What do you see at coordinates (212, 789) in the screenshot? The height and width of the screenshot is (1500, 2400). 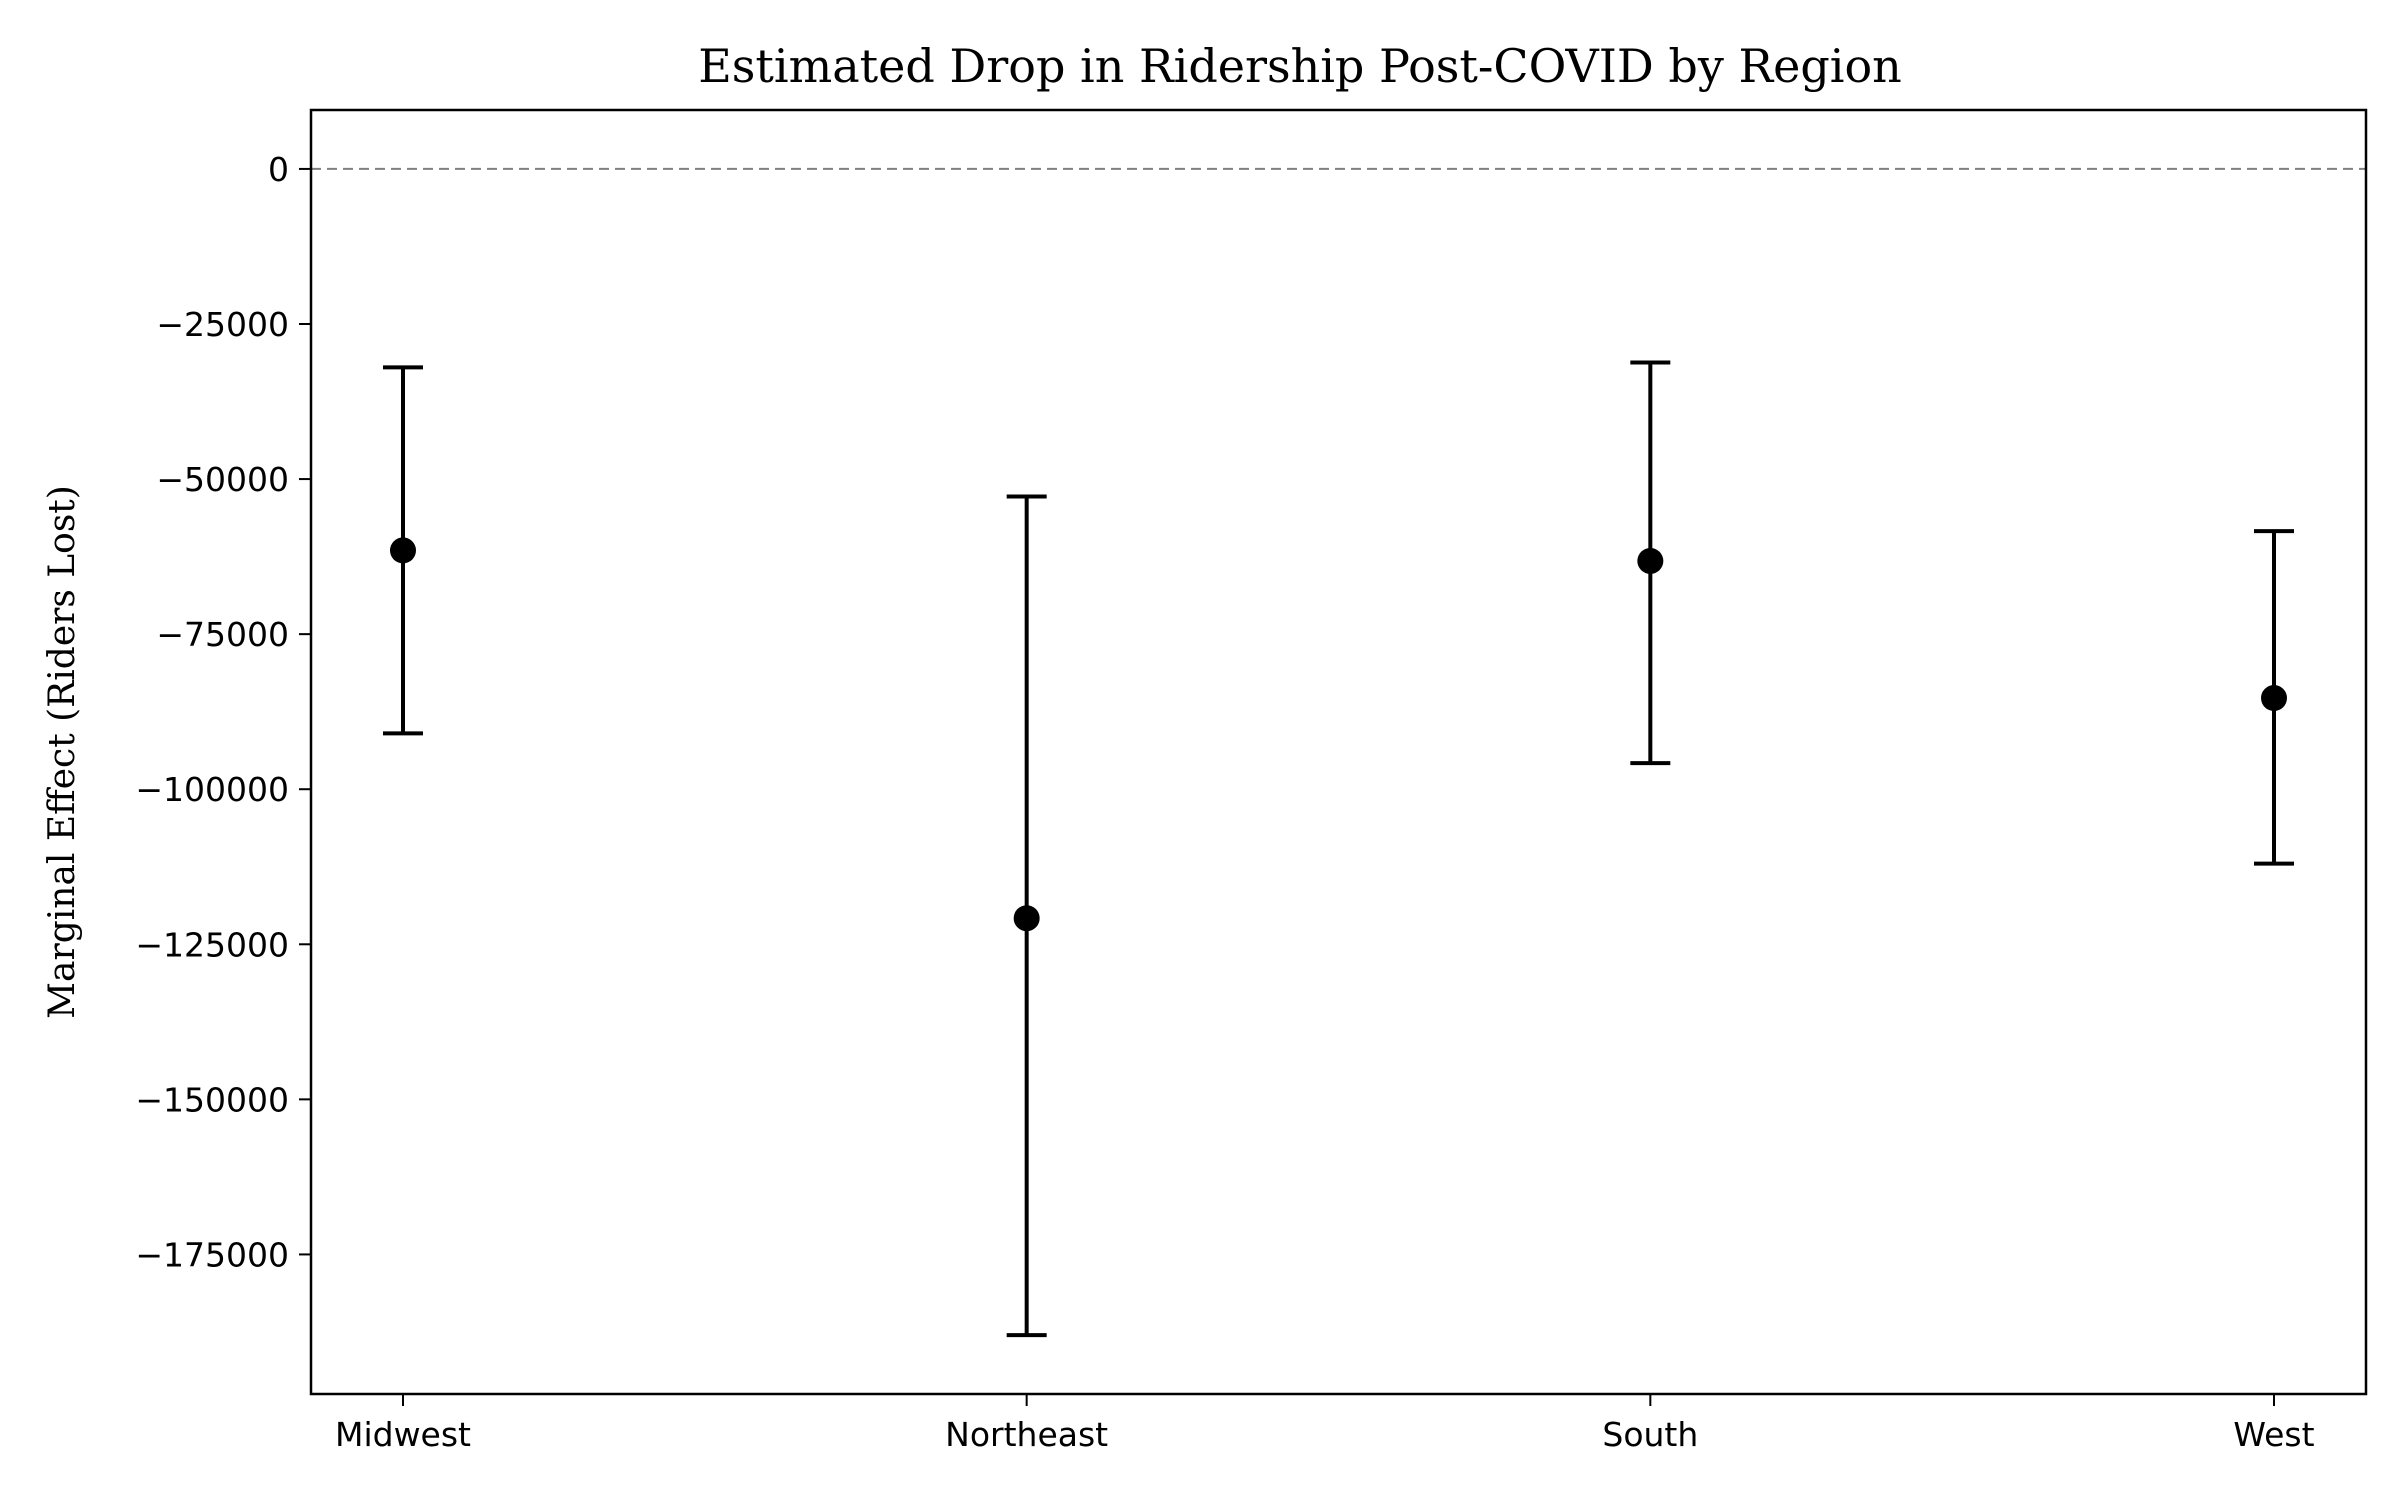 I see `y-tick-label: −100000` at bounding box center [212, 789].